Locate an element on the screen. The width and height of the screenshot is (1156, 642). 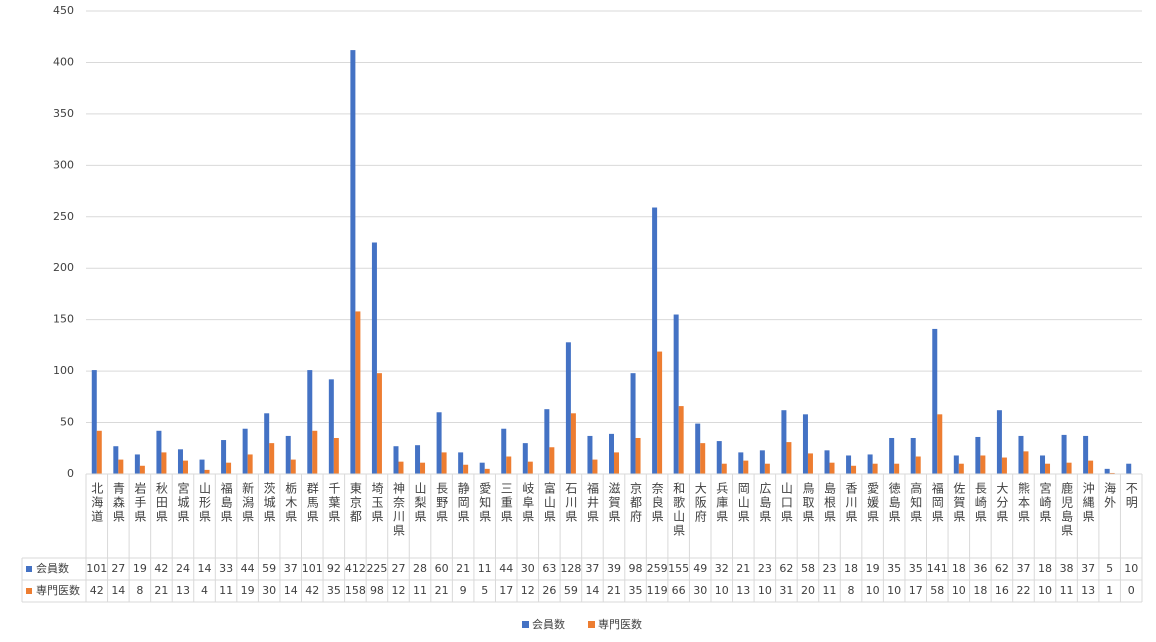
category-label: 千葉県 is located at coordinates (334, 503).